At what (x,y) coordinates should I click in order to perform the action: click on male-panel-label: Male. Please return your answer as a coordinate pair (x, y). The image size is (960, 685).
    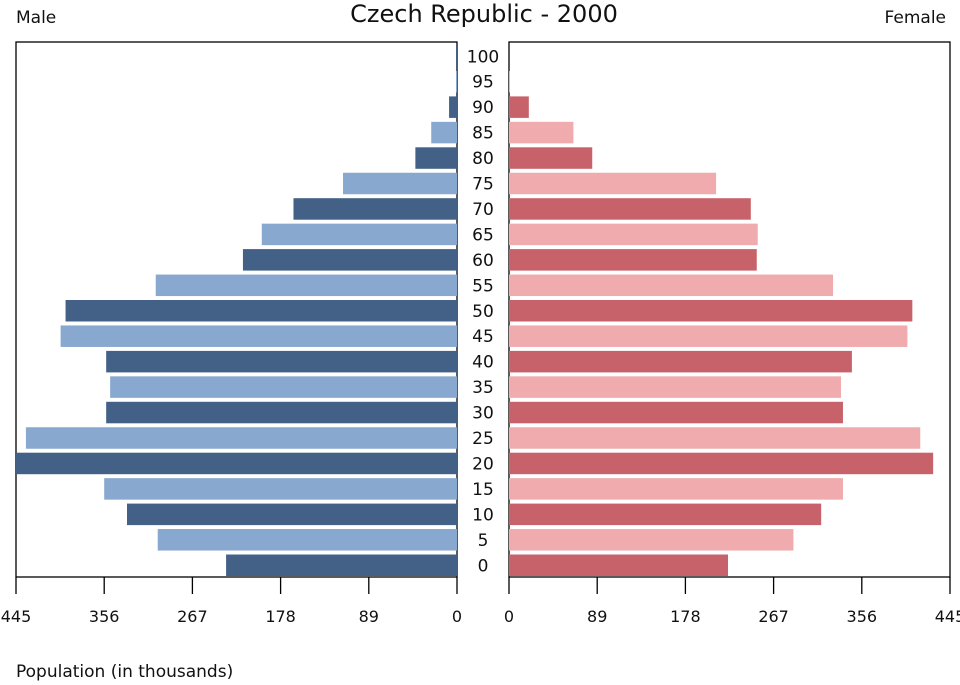
    Looking at the image, I should click on (36, 18).